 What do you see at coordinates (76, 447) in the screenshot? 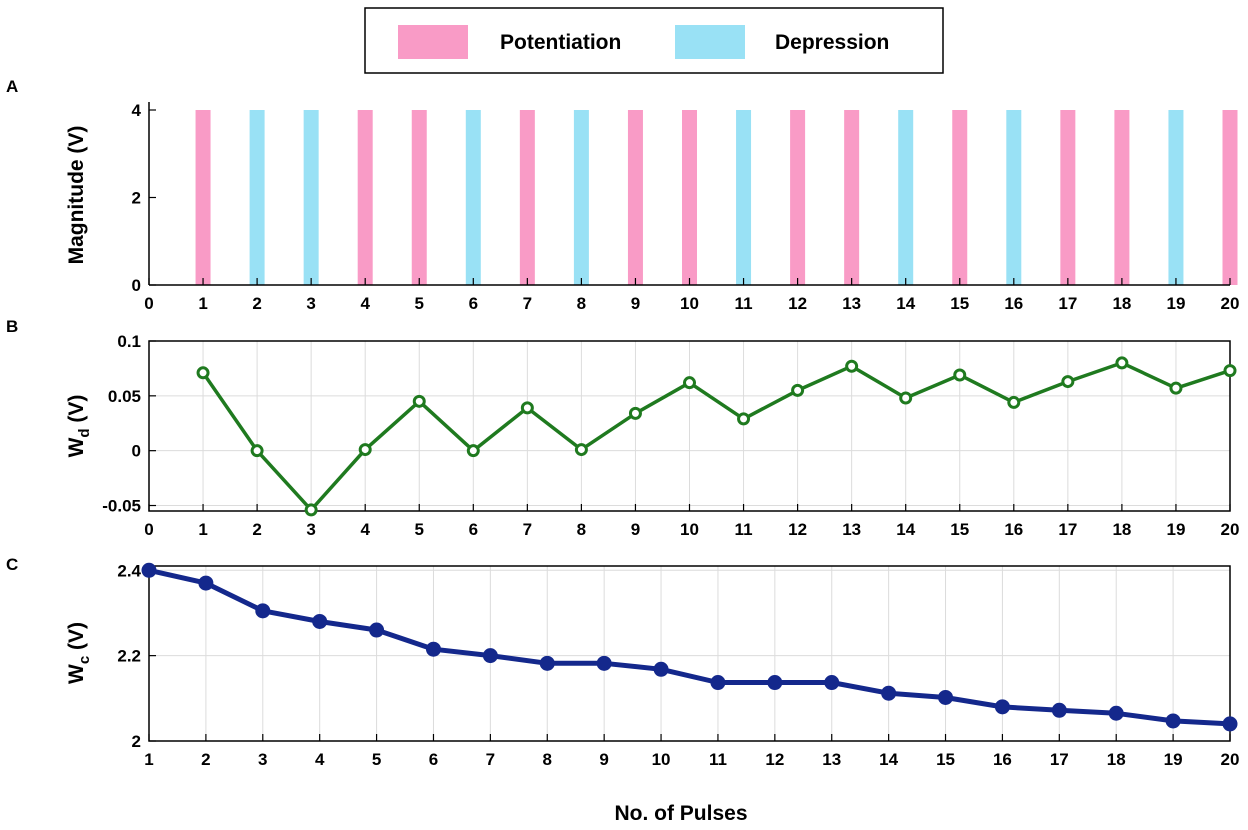
I see `panel-b-y-label-main: W` at bounding box center [76, 447].